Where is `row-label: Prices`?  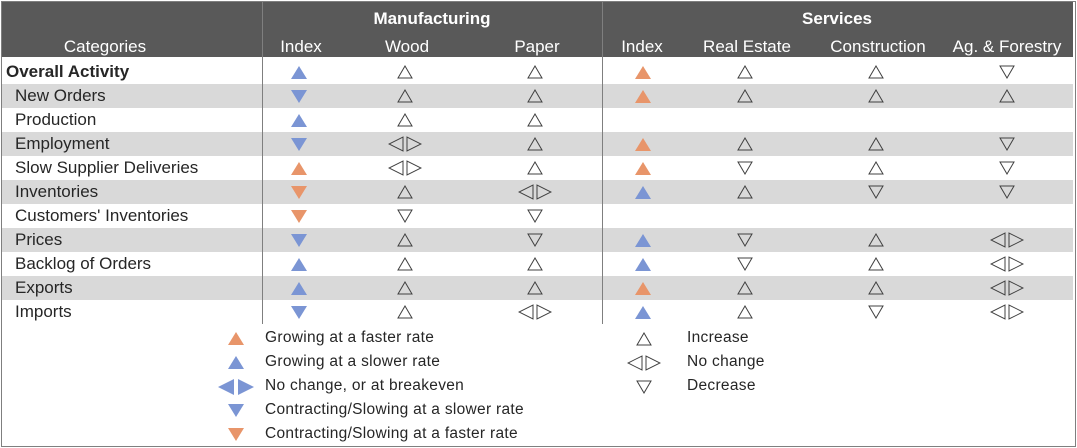 row-label: Prices is located at coordinates (39, 239).